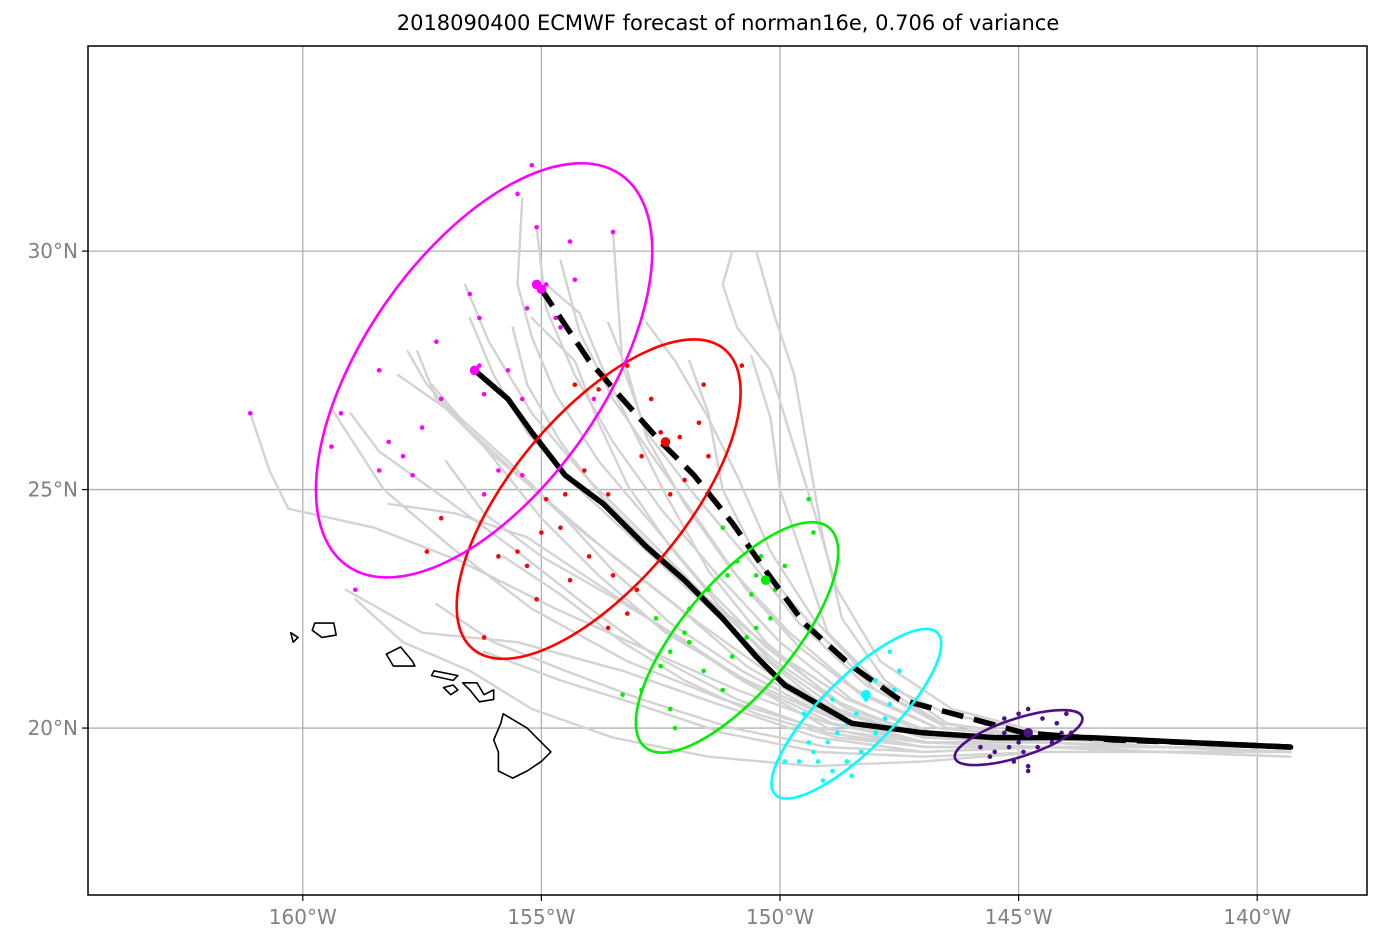 The image size is (1382, 945). What do you see at coordinates (1019, 917) in the screenshot?
I see `x-tick-label: 145°W` at bounding box center [1019, 917].